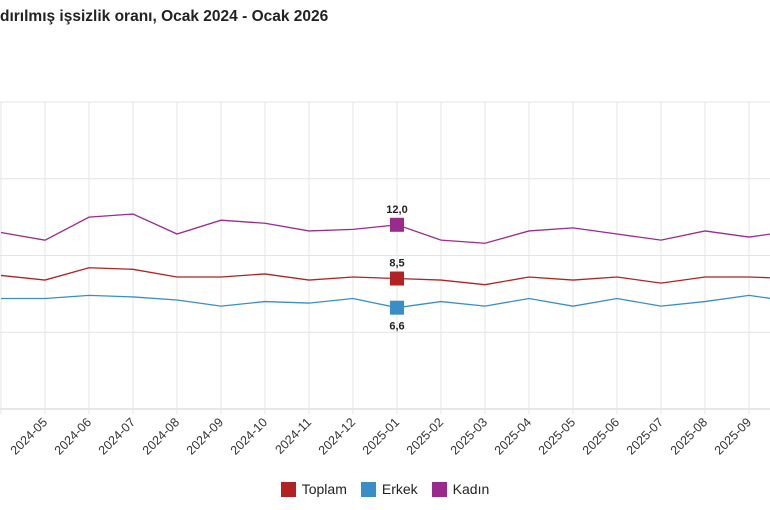 The image size is (770, 510). Describe the element at coordinates (513, 436) in the screenshot. I see `x-tick-label: 2025-04` at that location.